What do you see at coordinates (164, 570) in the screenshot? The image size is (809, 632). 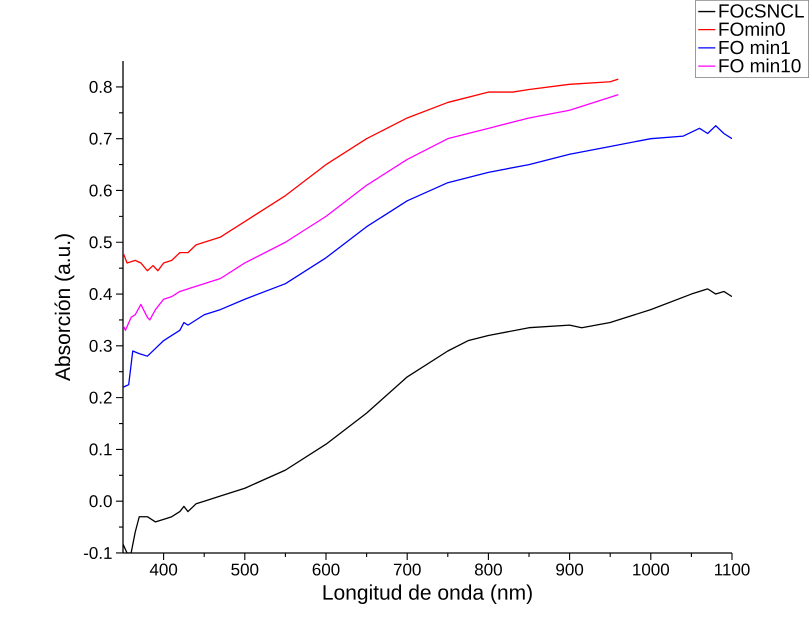 I see `x-tick-label: 400` at bounding box center [164, 570].